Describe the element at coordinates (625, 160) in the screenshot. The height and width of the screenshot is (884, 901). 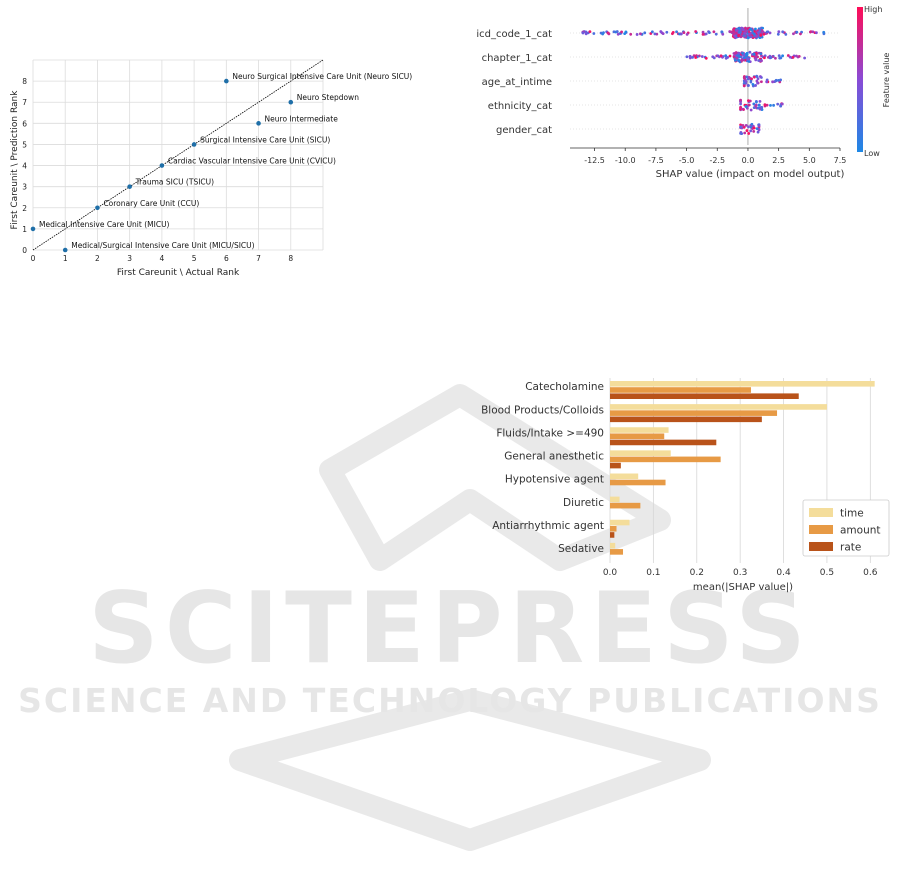
I see `x-tick-label: -10.0` at that location.